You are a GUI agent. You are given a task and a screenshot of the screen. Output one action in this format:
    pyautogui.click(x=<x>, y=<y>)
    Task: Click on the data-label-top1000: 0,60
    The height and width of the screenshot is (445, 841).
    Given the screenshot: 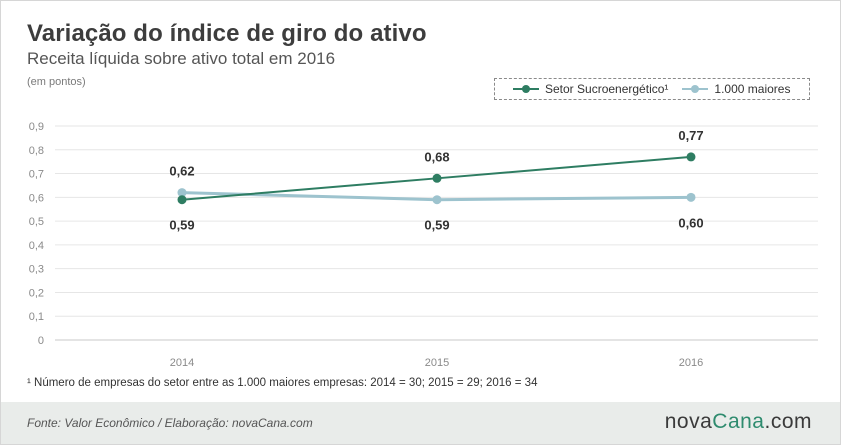 What is the action you would take?
    pyautogui.click(x=690, y=222)
    